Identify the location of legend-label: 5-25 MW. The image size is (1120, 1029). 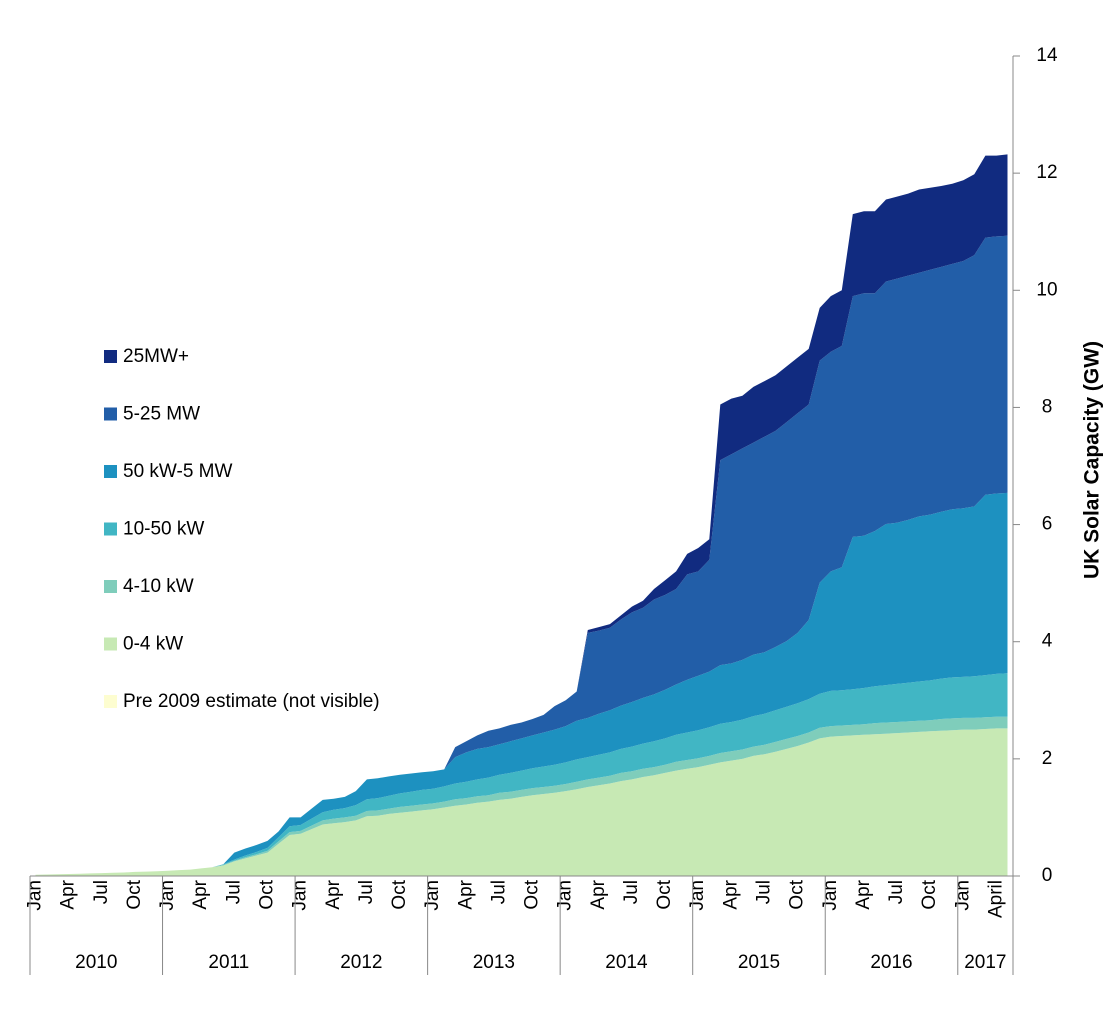
(161, 414).